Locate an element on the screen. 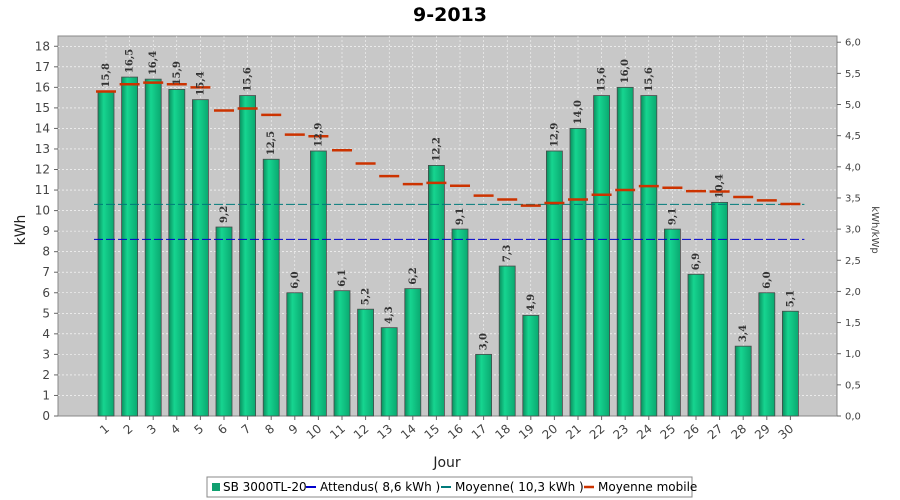 The height and width of the screenshot is (500, 900). y-tick-label: 11 is located at coordinates (42, 190).